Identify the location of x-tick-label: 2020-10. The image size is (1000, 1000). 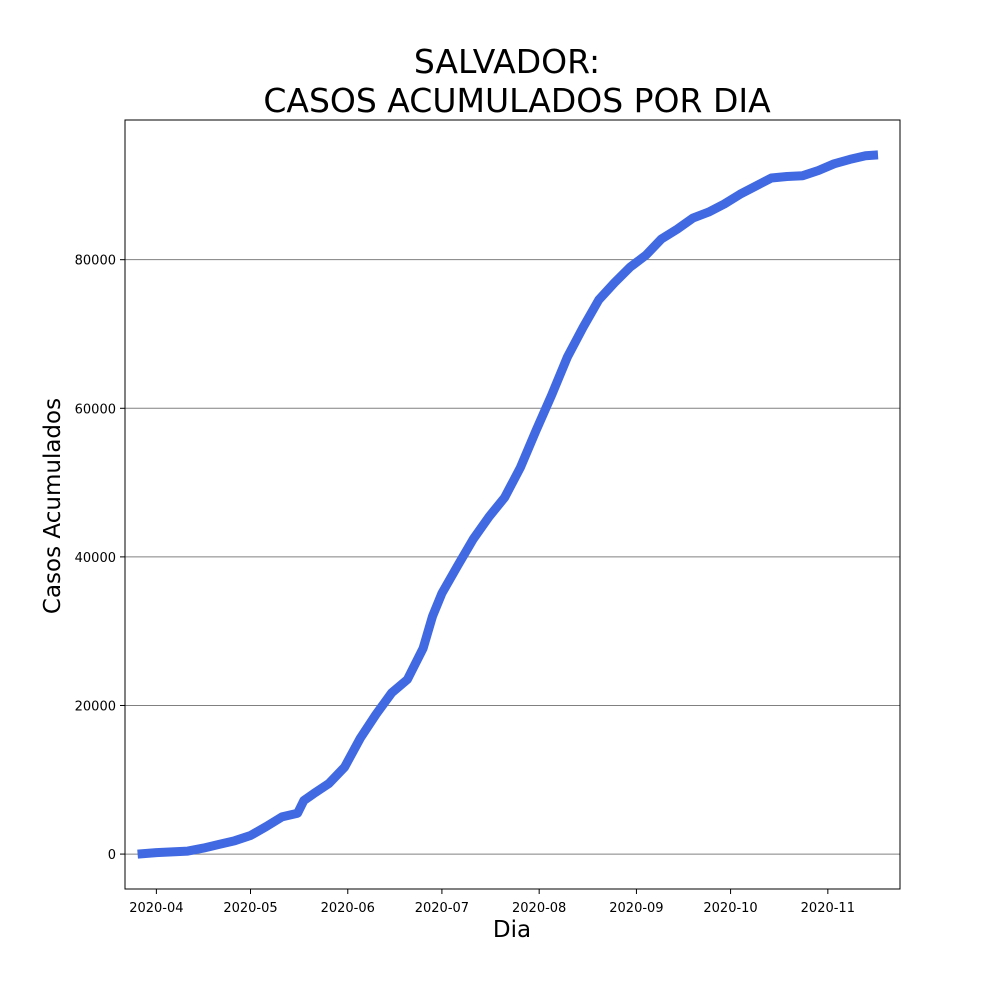
(730, 908).